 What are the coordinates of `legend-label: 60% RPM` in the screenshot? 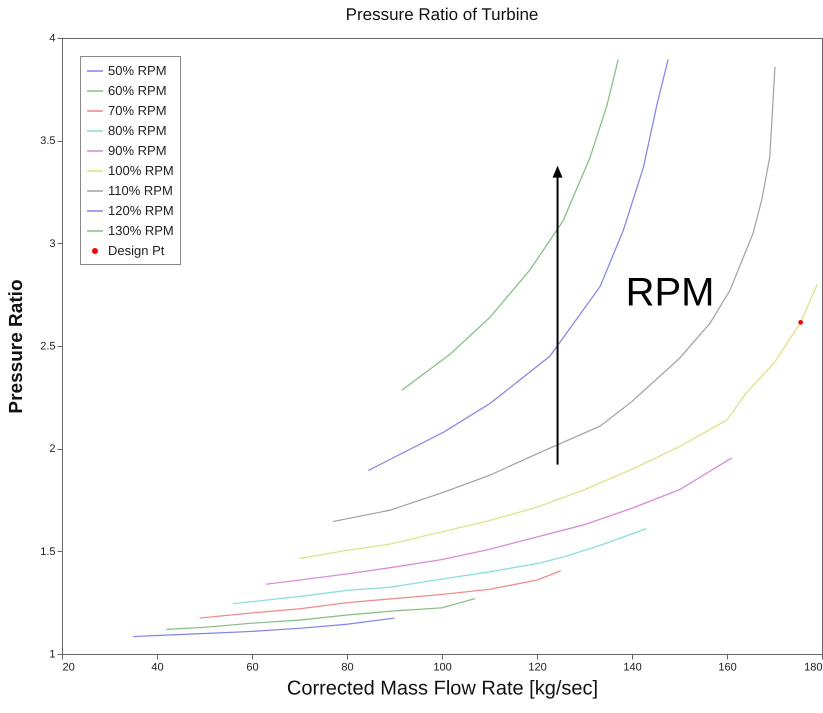 It's located at (137, 90).